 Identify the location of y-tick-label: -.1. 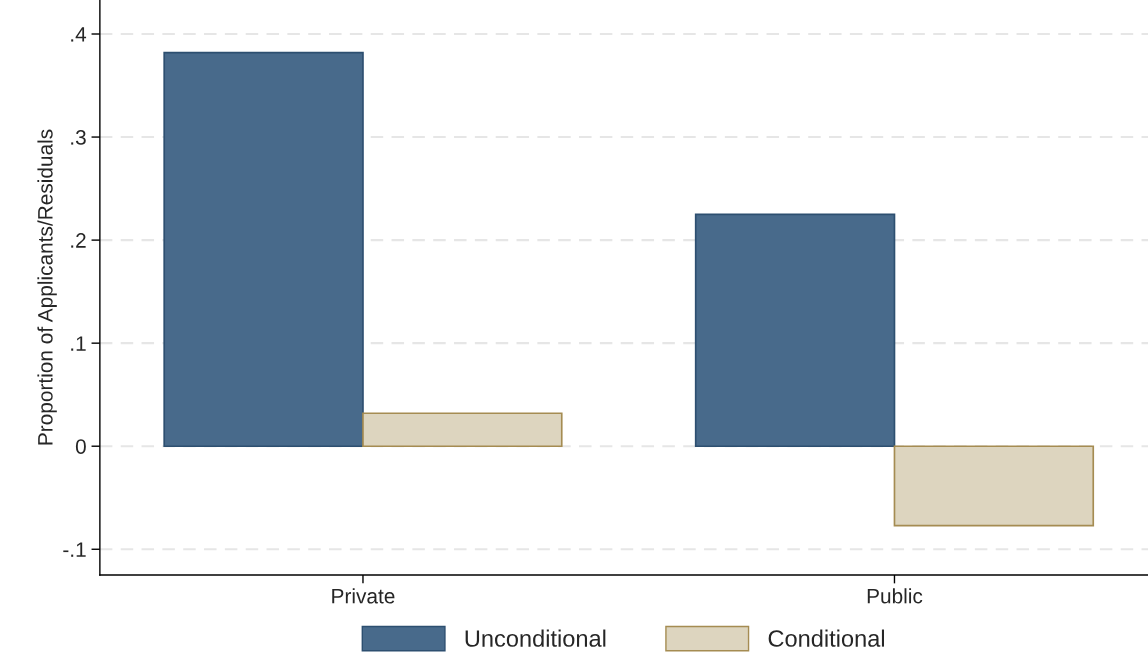
(74, 549).